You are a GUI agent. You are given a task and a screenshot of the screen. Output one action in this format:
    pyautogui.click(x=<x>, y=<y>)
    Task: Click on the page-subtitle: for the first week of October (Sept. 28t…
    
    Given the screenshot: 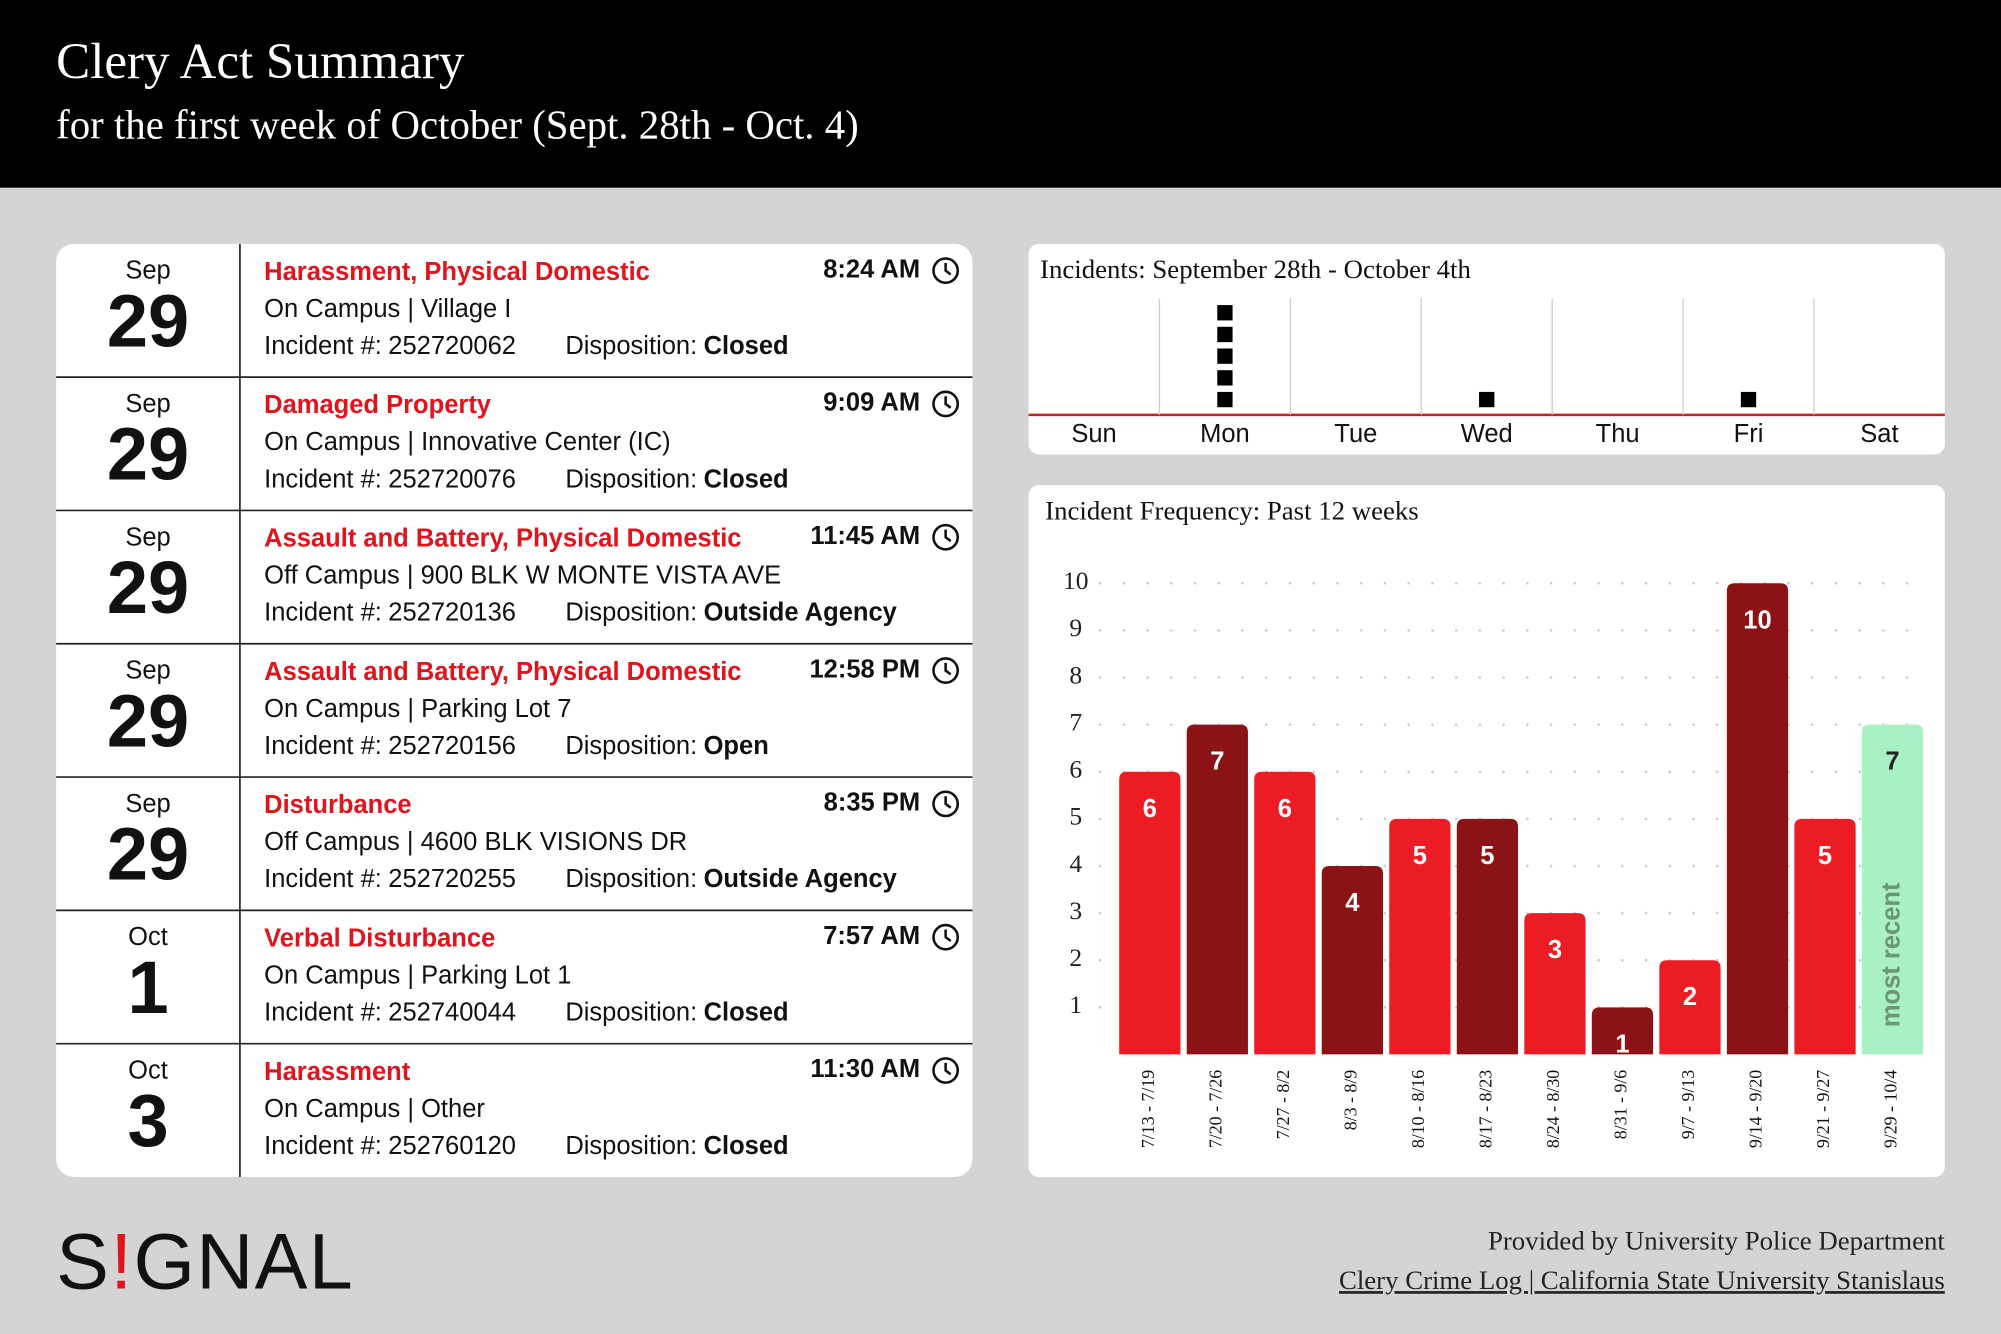 What is the action you would take?
    pyautogui.click(x=457, y=124)
    